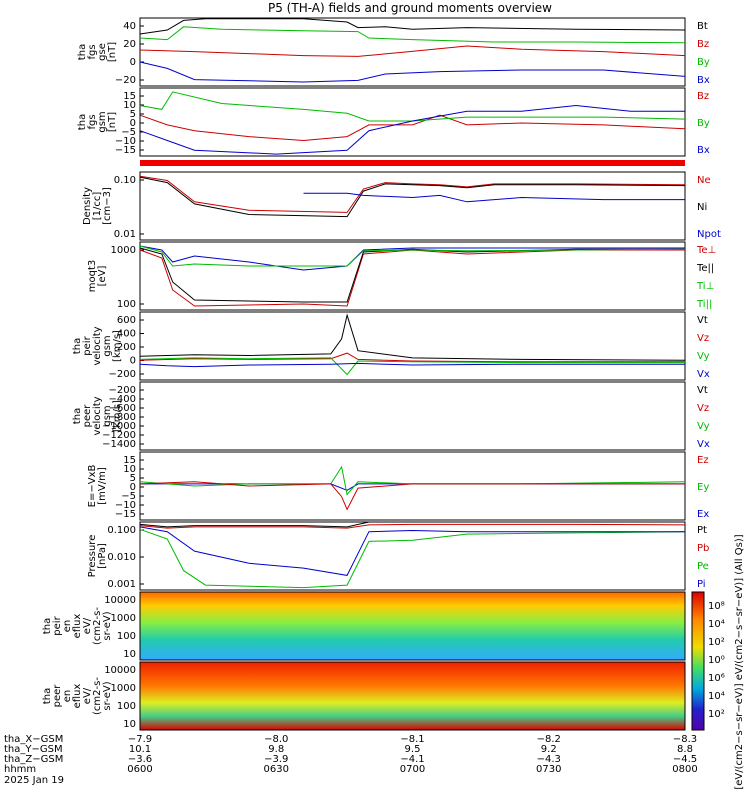 The image size is (750, 800). I want to click on y-tick-label: −1400, so click(119, 444).